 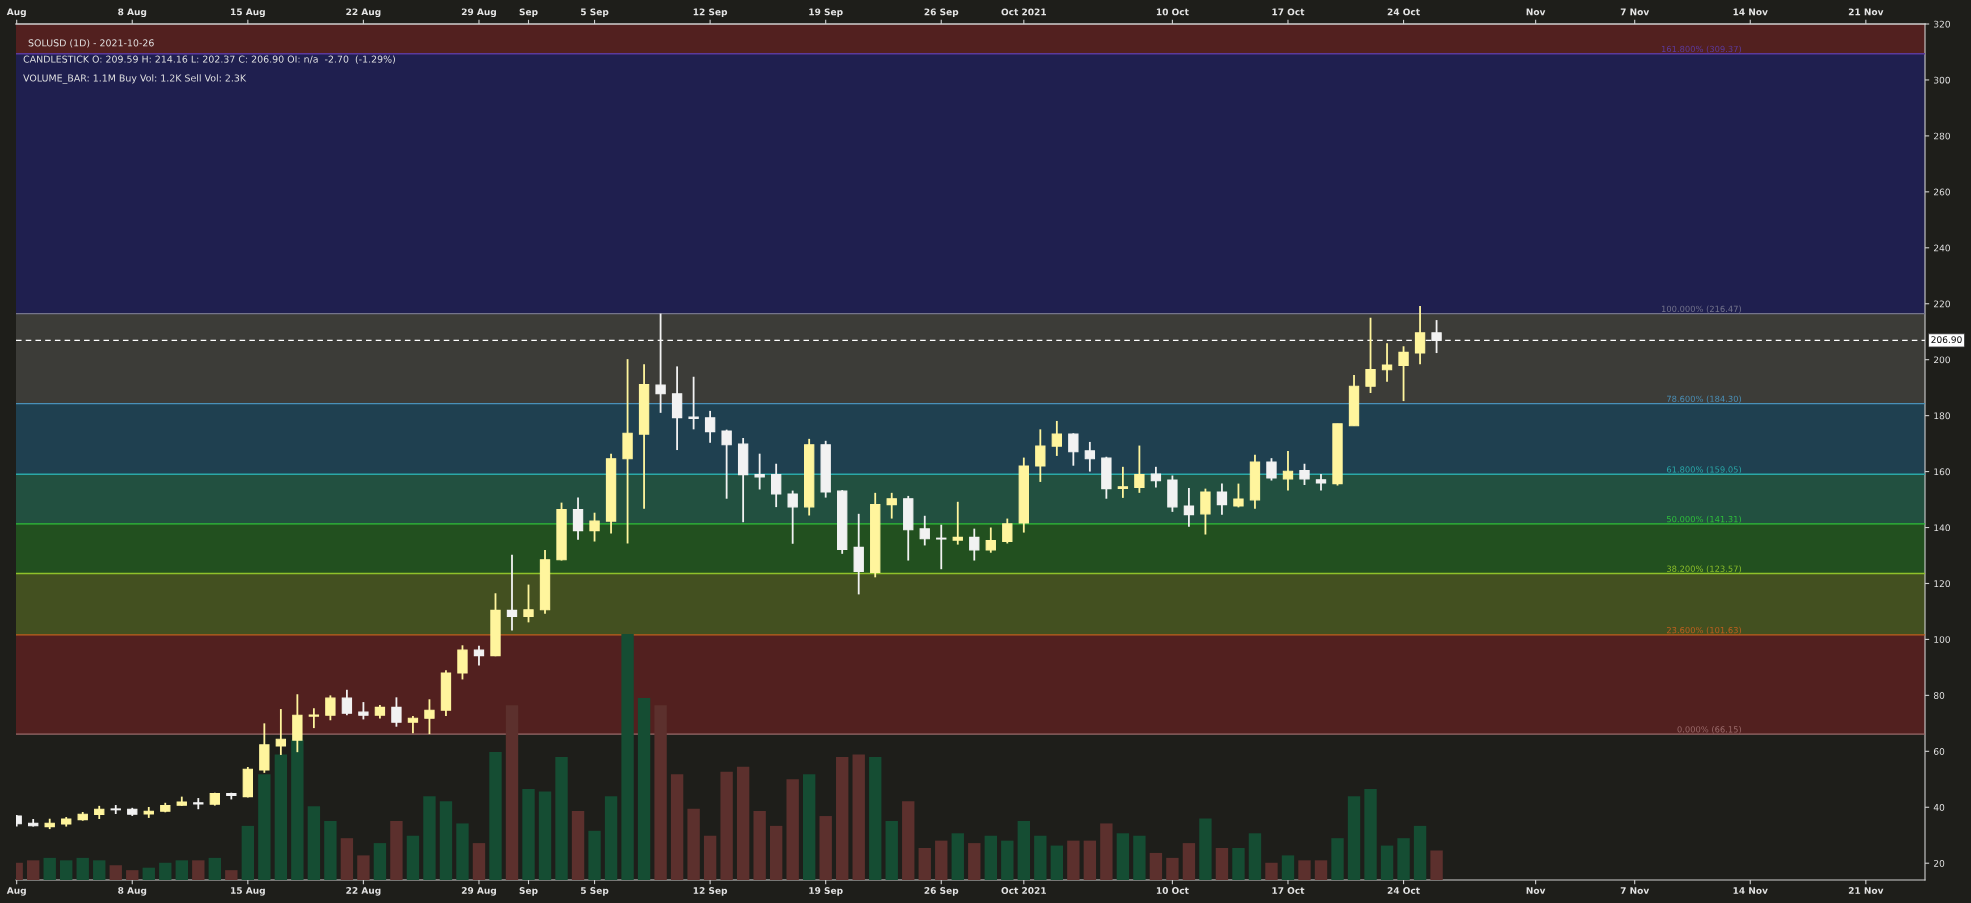 I want to click on x-tick-label: 5 Sep, so click(x=594, y=13).